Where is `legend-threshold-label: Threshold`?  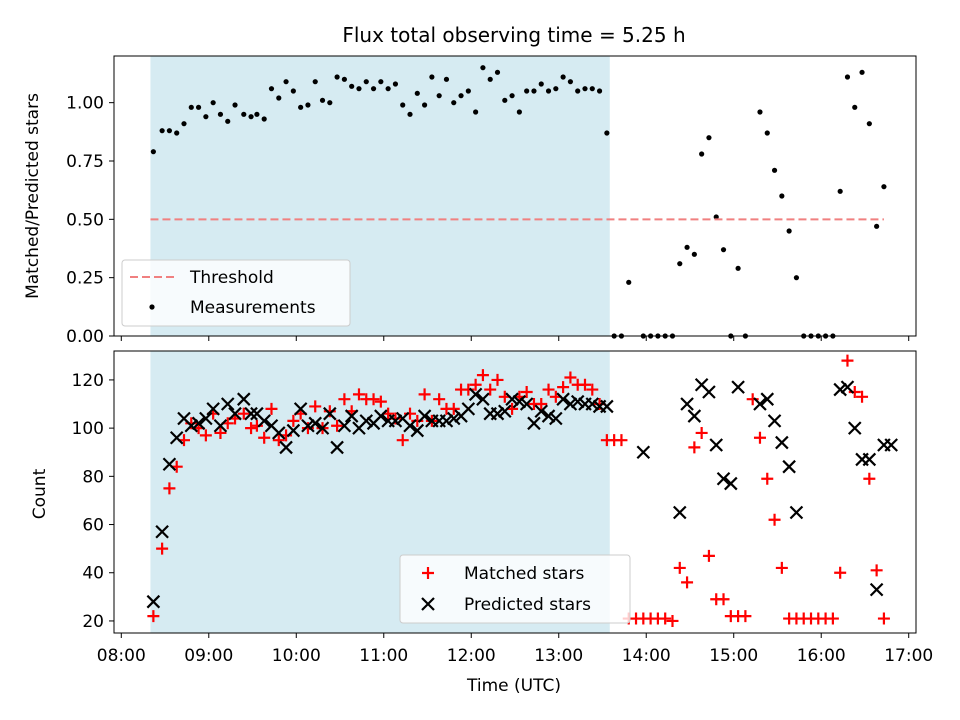
legend-threshold-label: Threshold is located at coordinates (231, 278).